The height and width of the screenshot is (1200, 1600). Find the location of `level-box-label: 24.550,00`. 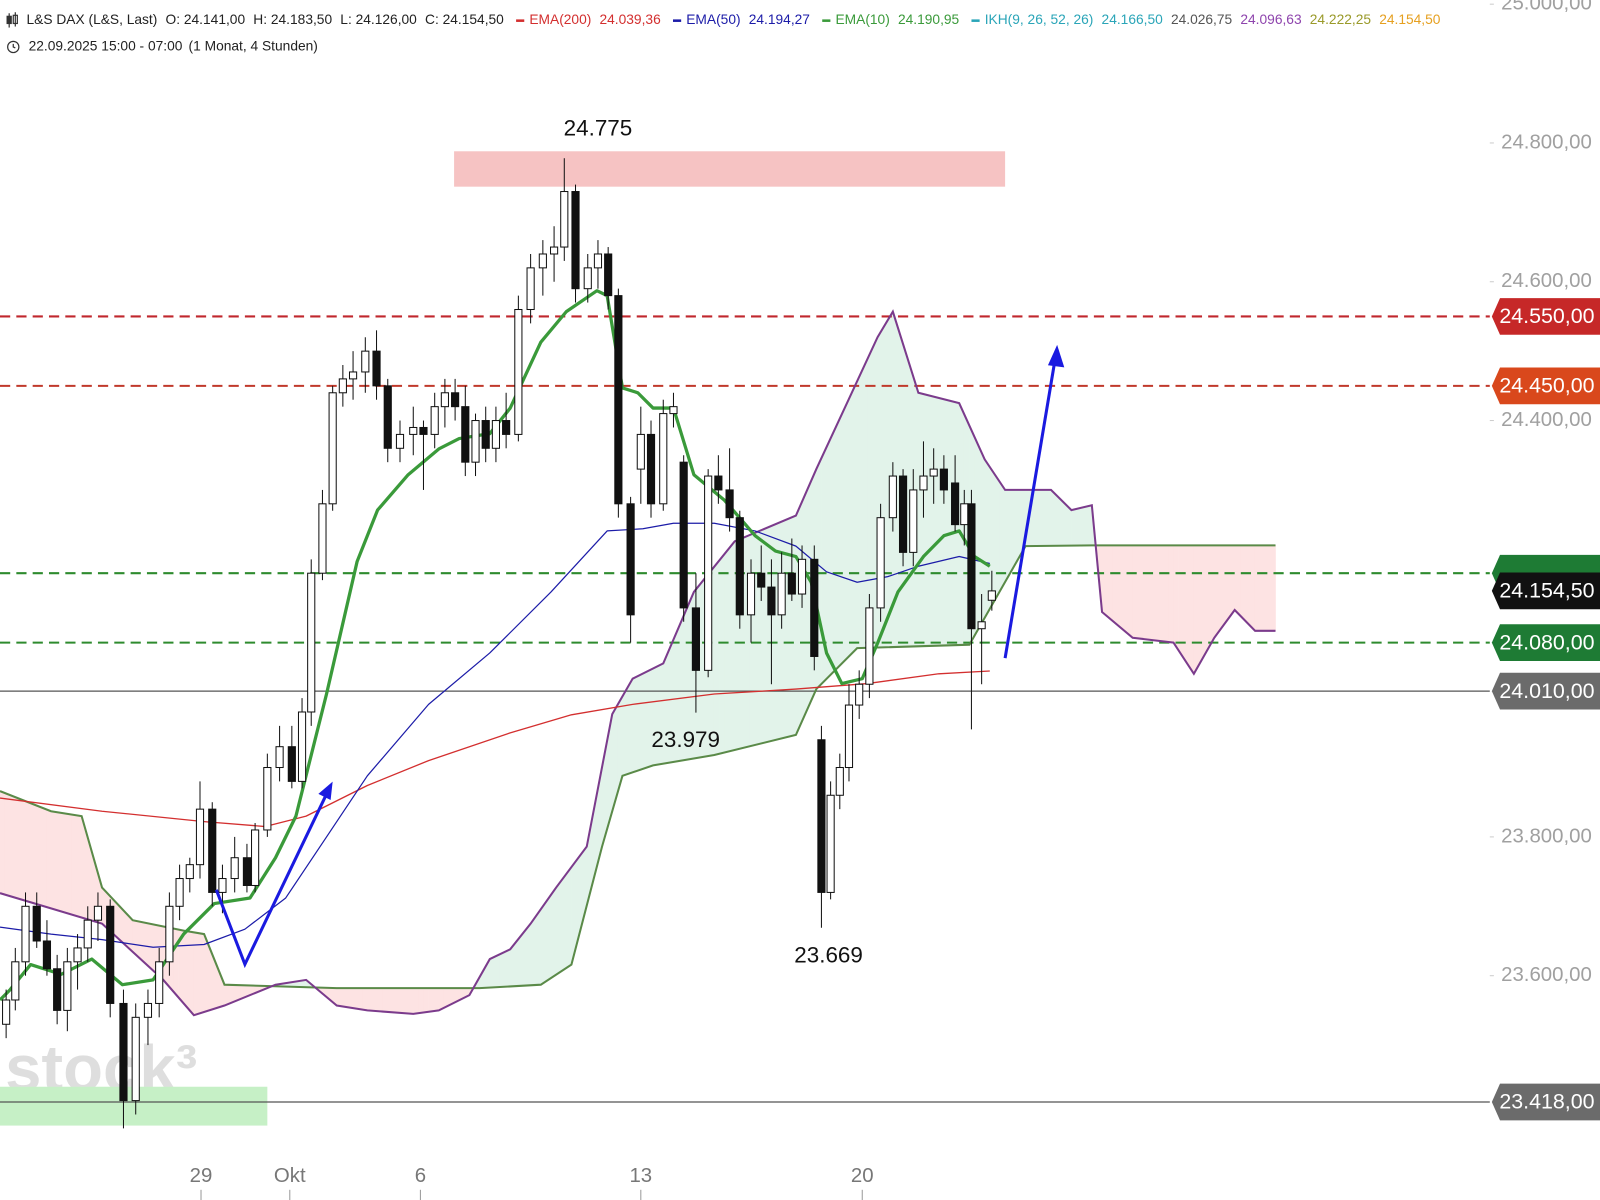

level-box-label: 24.550,00 is located at coordinates (1546, 316).